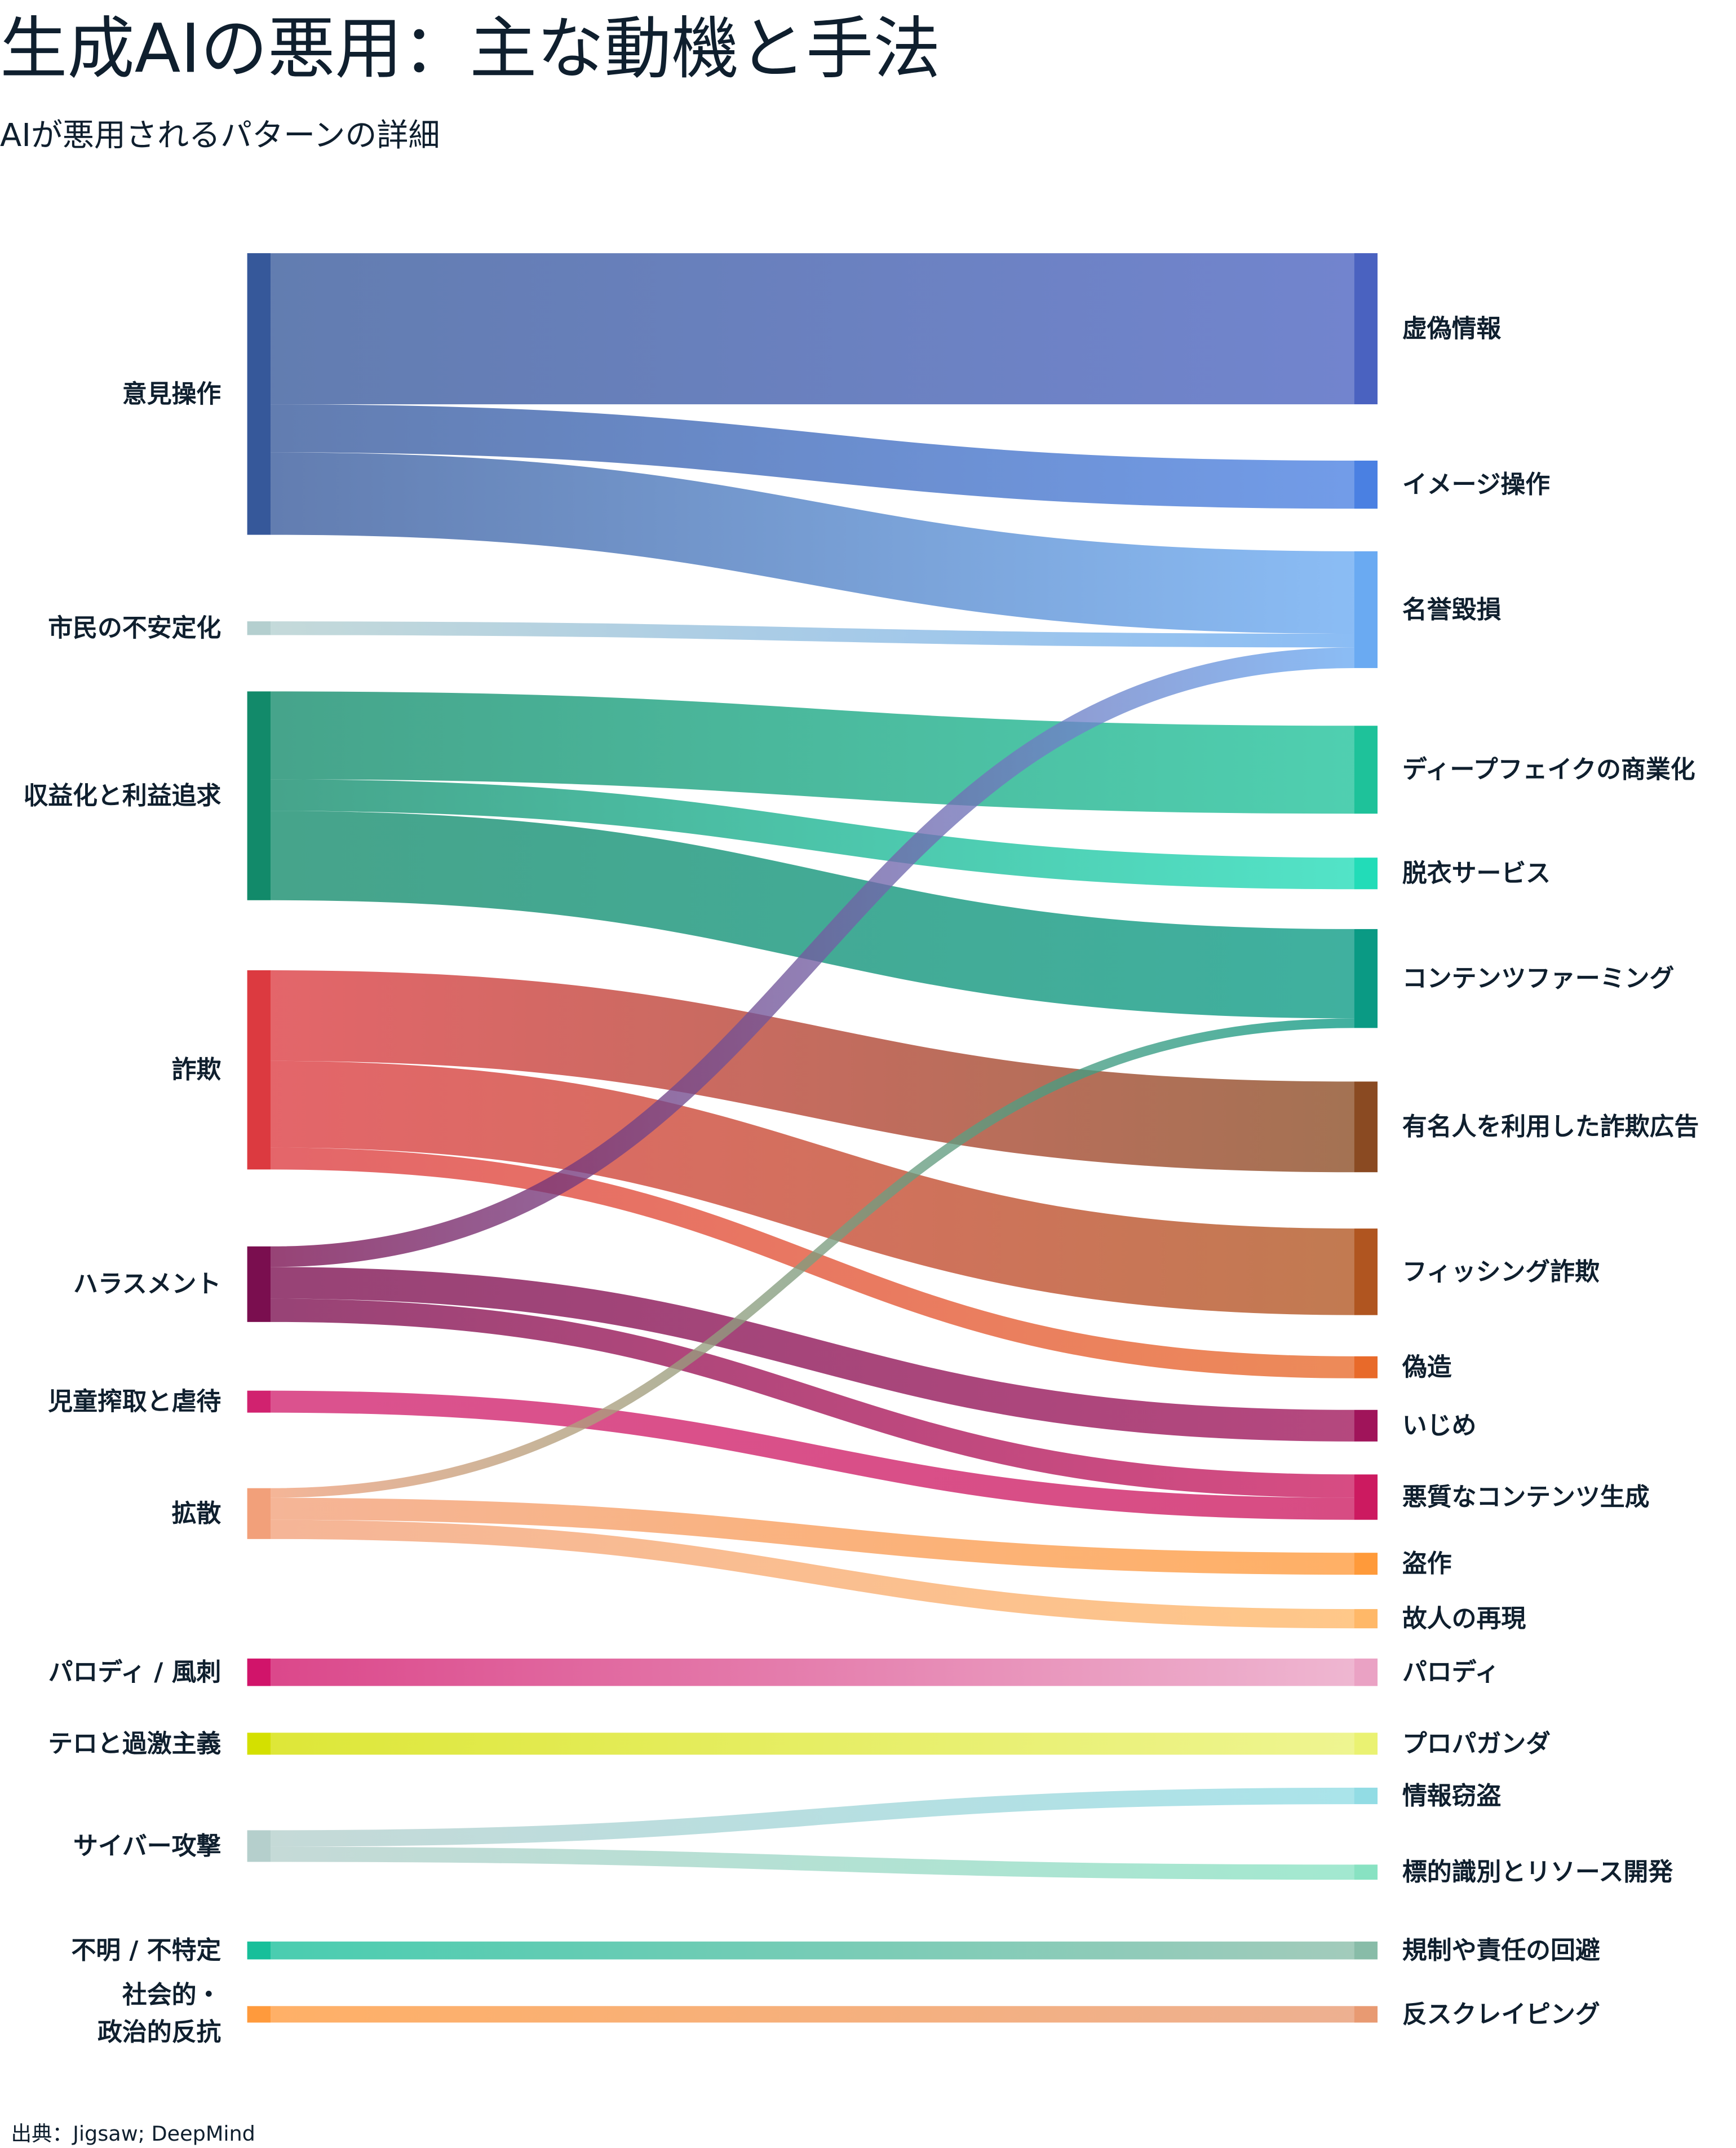  I want to click on sankey-link-s1-t2, so click(812, 634).